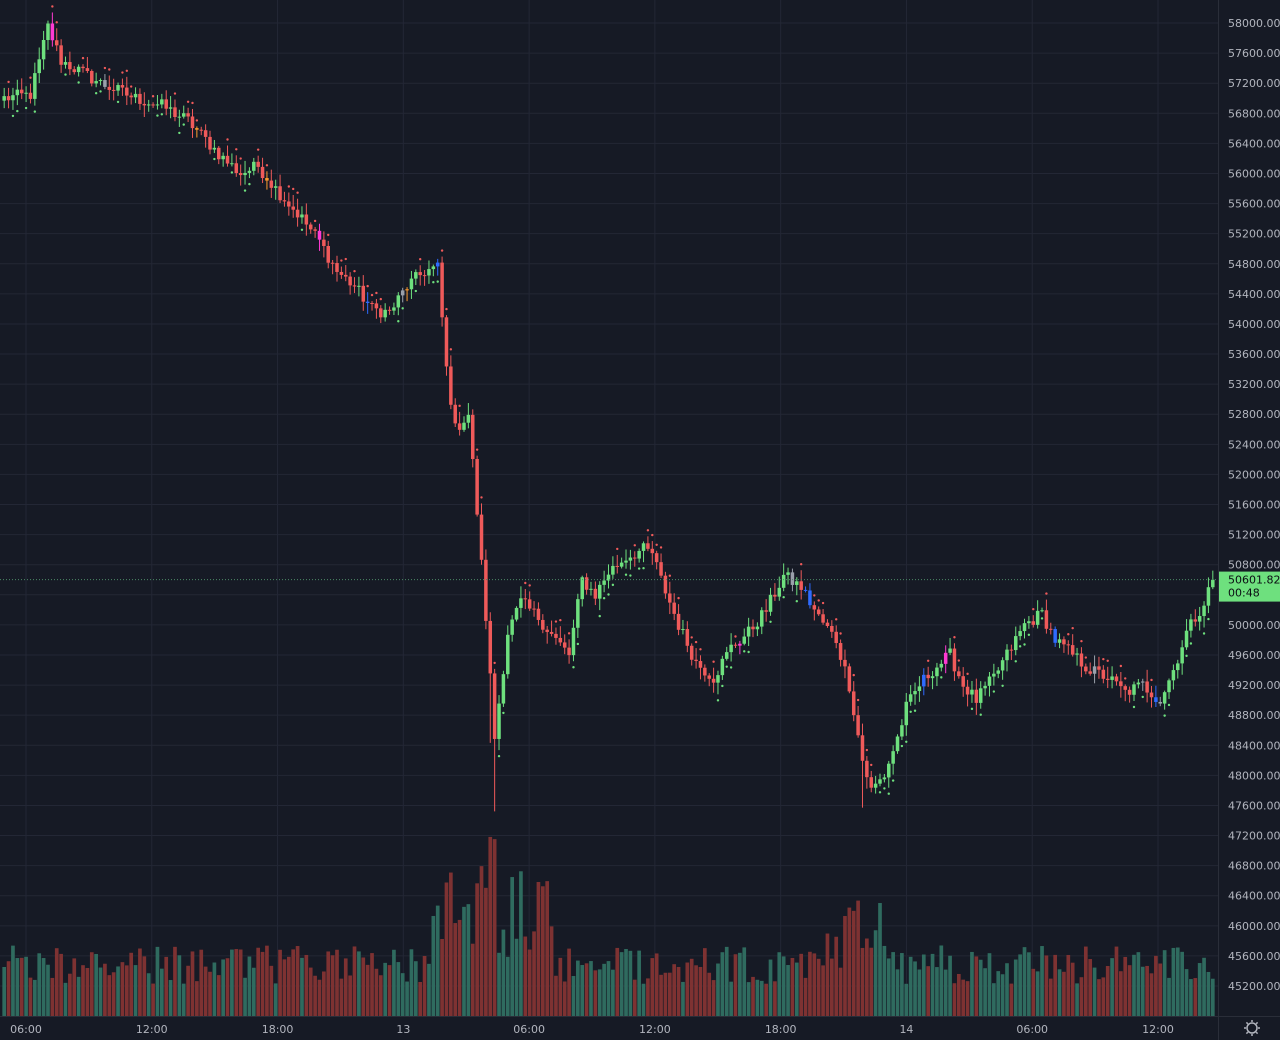  I want to click on y-tick-label: 48400.00, so click(1254, 745).